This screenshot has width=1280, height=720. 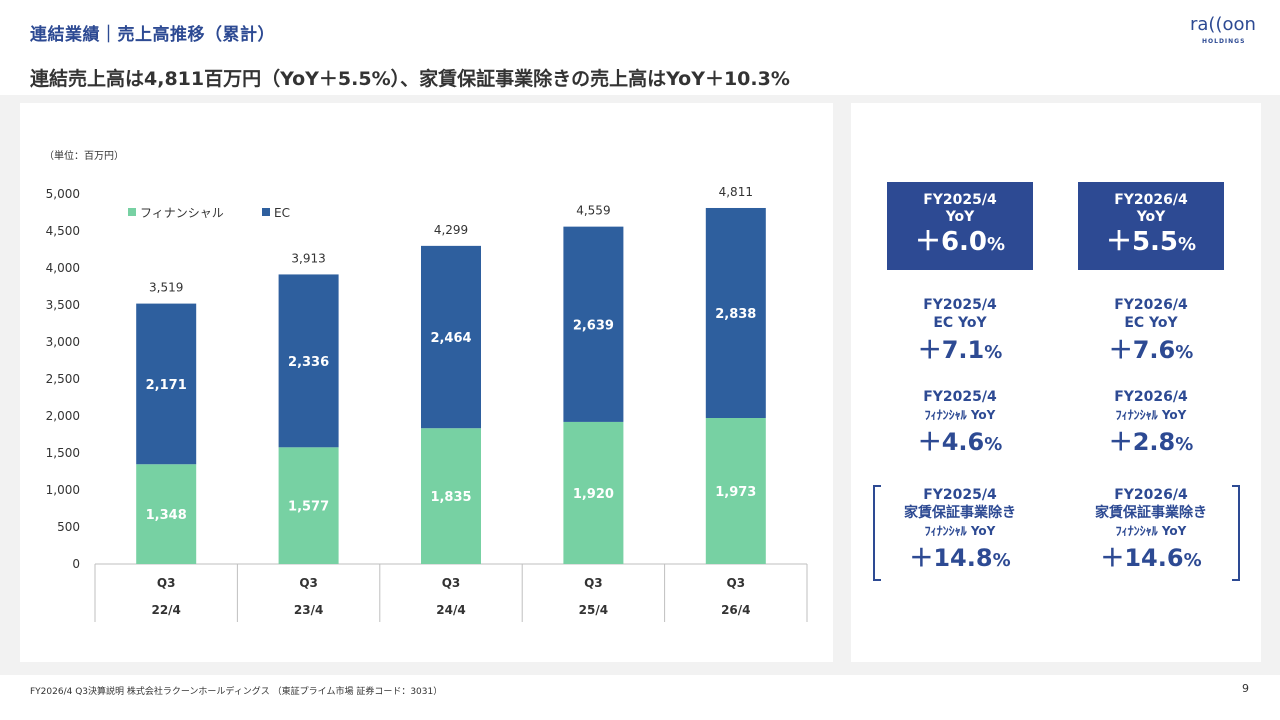 I want to click on data-label-financial: 1,920, so click(x=593, y=494).